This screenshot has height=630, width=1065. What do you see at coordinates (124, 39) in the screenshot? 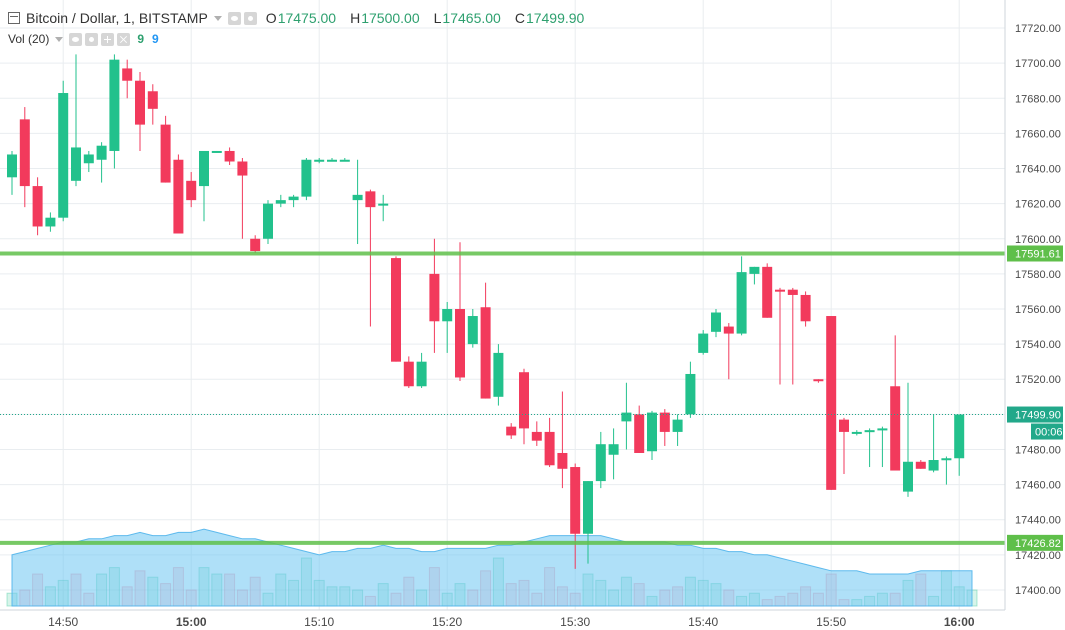
I see `close-icon` at bounding box center [124, 39].